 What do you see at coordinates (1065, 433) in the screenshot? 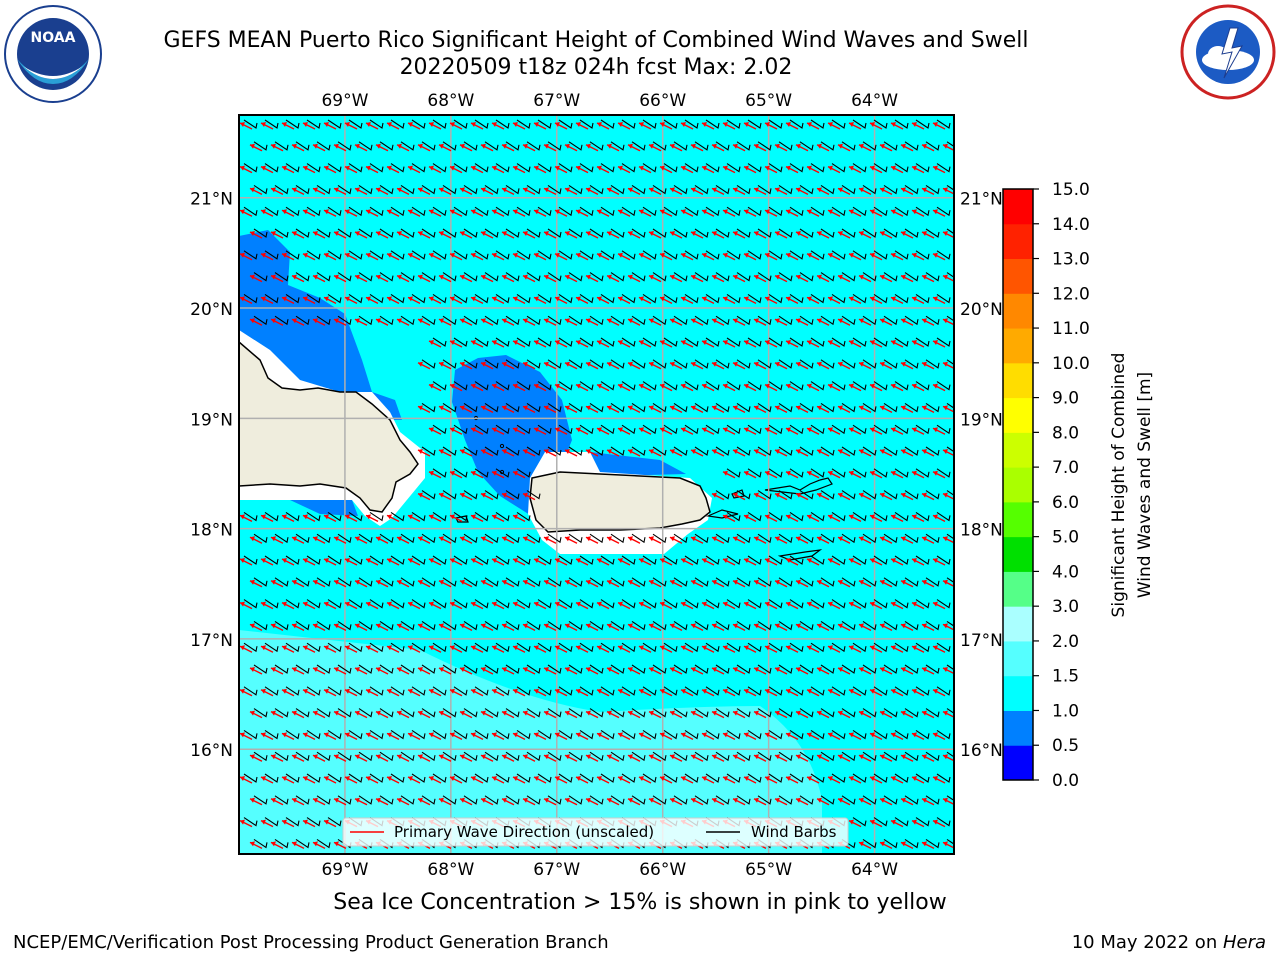
I see `colorbar-tick-label: 8.0` at bounding box center [1065, 433].